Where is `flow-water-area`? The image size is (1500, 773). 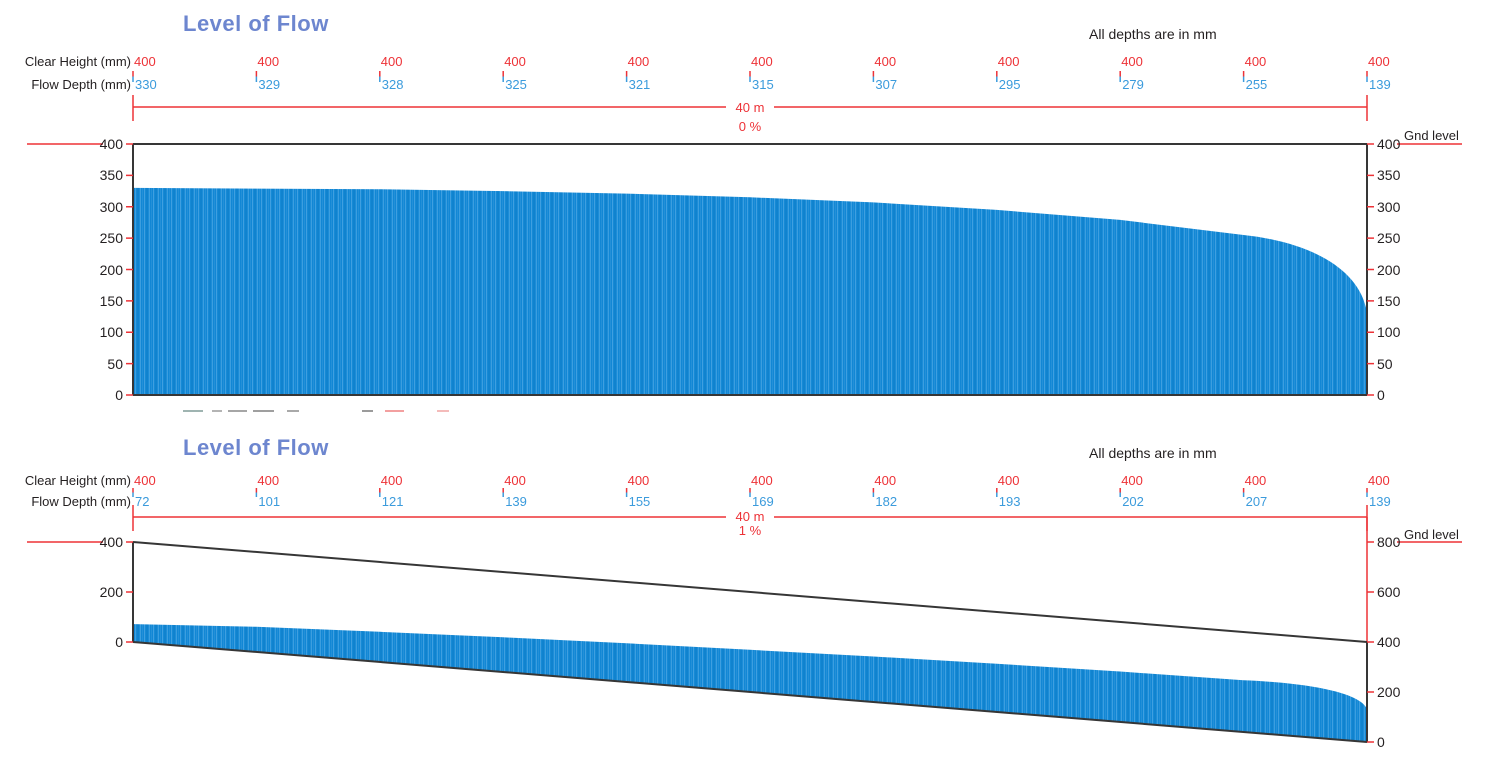 flow-water-area is located at coordinates (750, 683).